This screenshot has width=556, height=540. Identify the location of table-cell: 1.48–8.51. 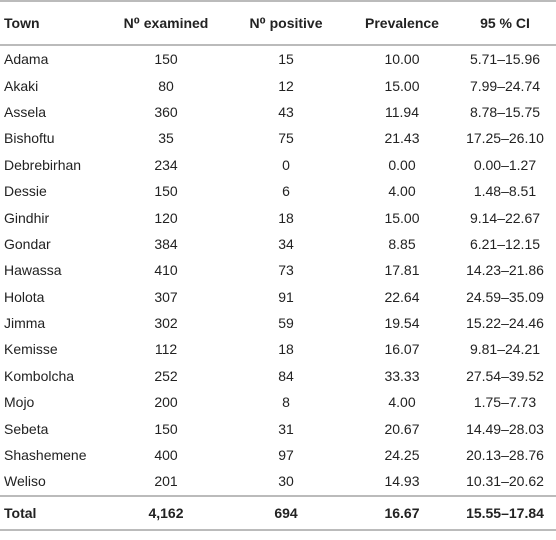
(505, 191).